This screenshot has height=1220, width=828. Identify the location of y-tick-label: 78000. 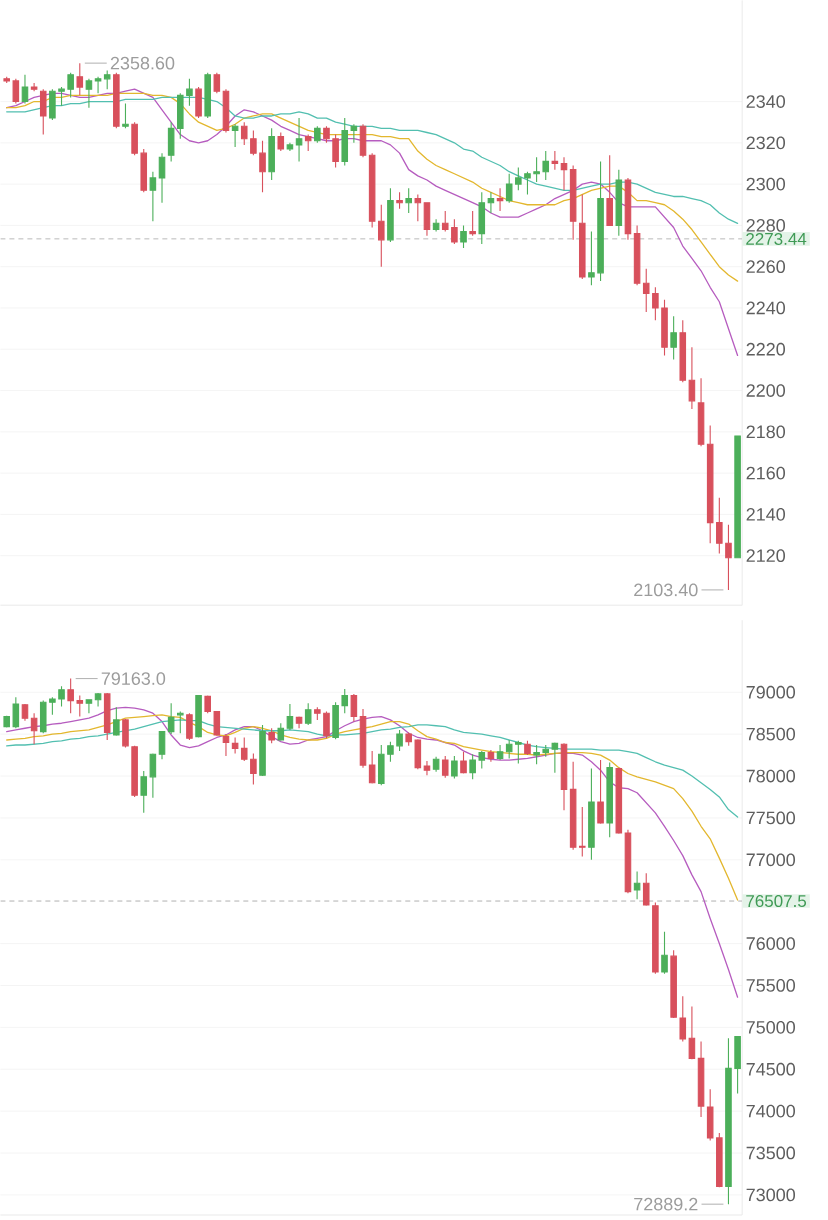
(770, 776).